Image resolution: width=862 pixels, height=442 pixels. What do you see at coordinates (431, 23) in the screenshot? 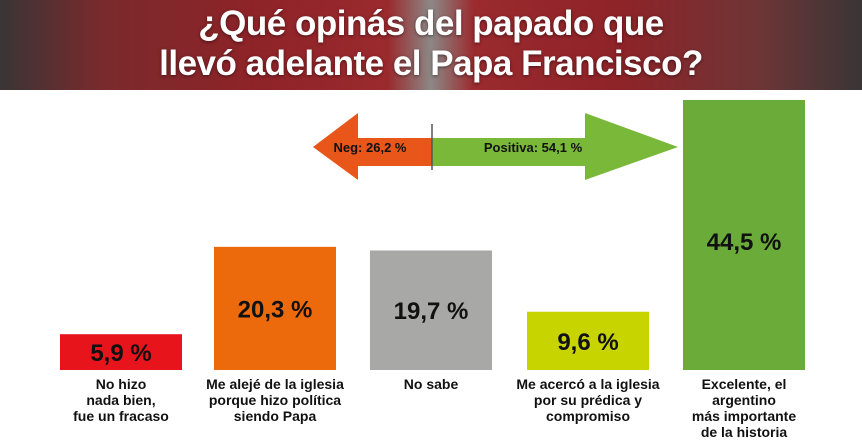
I see `title-line-1: ¿Qué opinás del papado que` at bounding box center [431, 23].